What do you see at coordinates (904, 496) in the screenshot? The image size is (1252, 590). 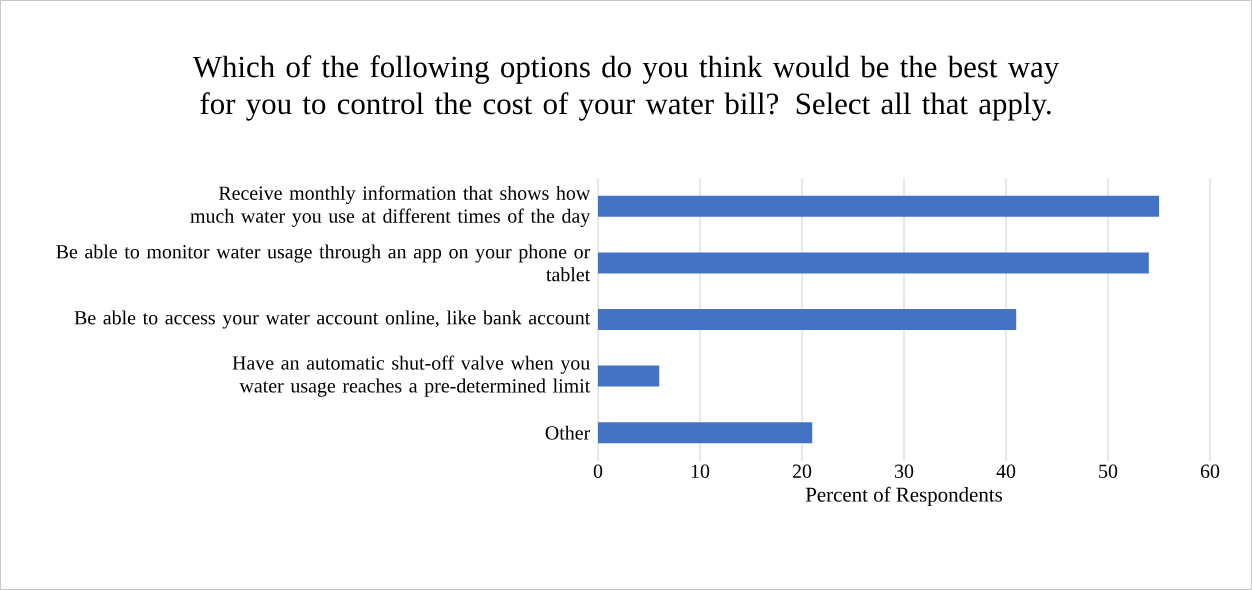 I see `x-axis-title: Percent of Respondents` at bounding box center [904, 496].